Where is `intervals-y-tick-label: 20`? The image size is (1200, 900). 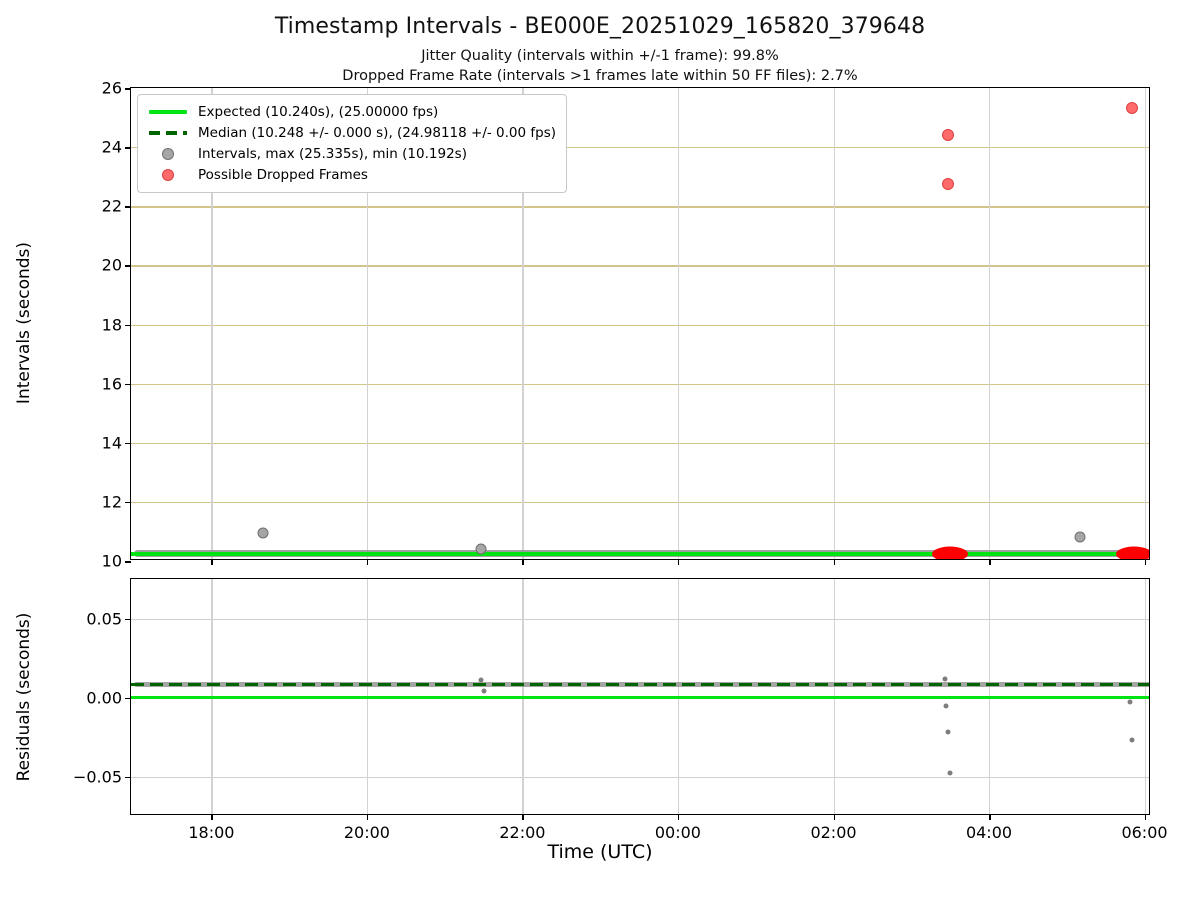
intervals-y-tick-label: 20 is located at coordinates (111, 265).